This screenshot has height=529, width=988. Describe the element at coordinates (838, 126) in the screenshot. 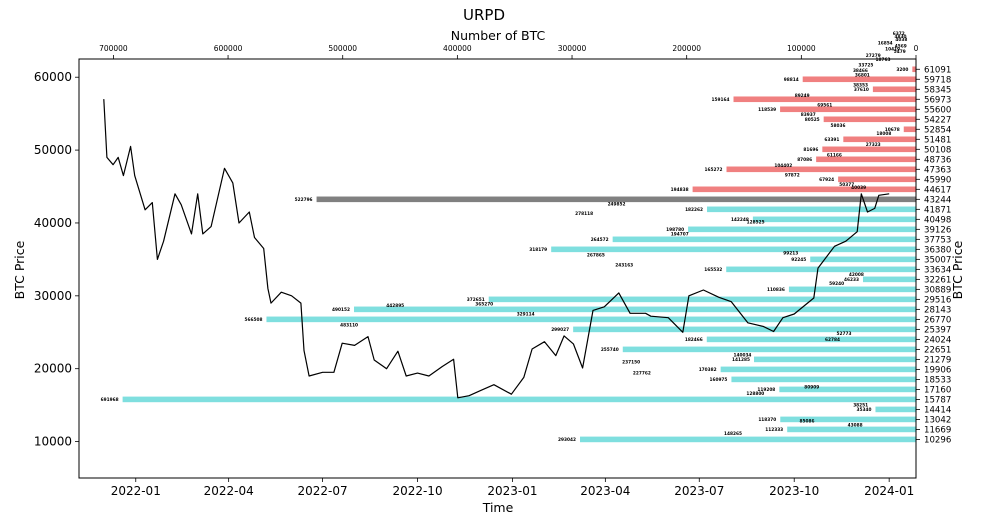

I see `urpd-bar-label: 58036` at that location.